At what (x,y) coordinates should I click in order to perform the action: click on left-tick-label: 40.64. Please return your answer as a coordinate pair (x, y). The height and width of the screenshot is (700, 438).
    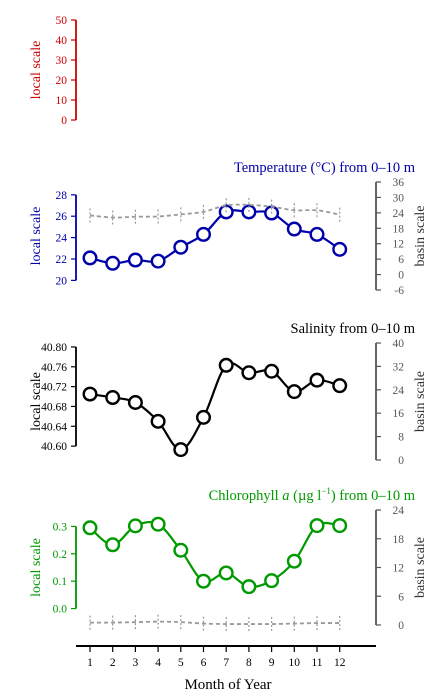
    Looking at the image, I should click on (54, 427).